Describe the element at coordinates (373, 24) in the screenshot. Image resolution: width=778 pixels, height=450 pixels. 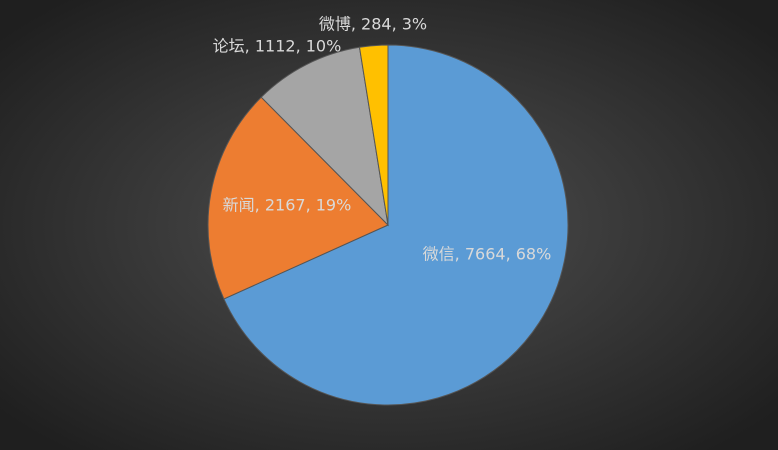
I see `data-label: 微博, 284, 3%` at that location.